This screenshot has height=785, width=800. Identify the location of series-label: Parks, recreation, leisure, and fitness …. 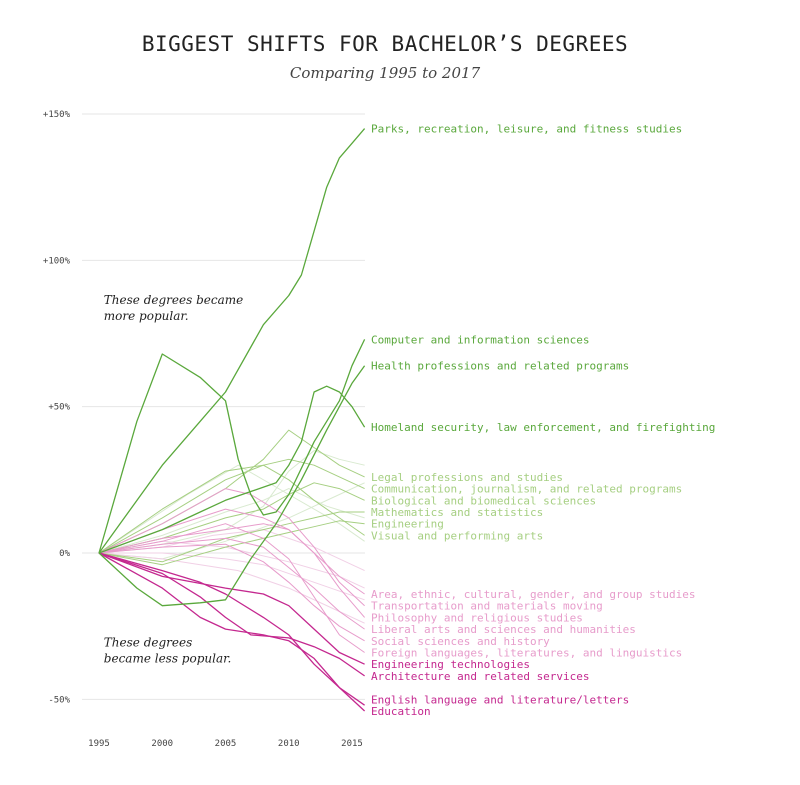
(526, 129).